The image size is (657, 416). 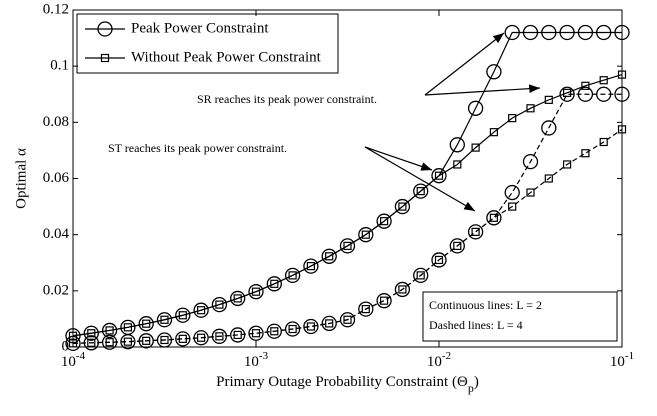 What do you see at coordinates (520, 316) in the screenshot?
I see `text-box` at bounding box center [520, 316].